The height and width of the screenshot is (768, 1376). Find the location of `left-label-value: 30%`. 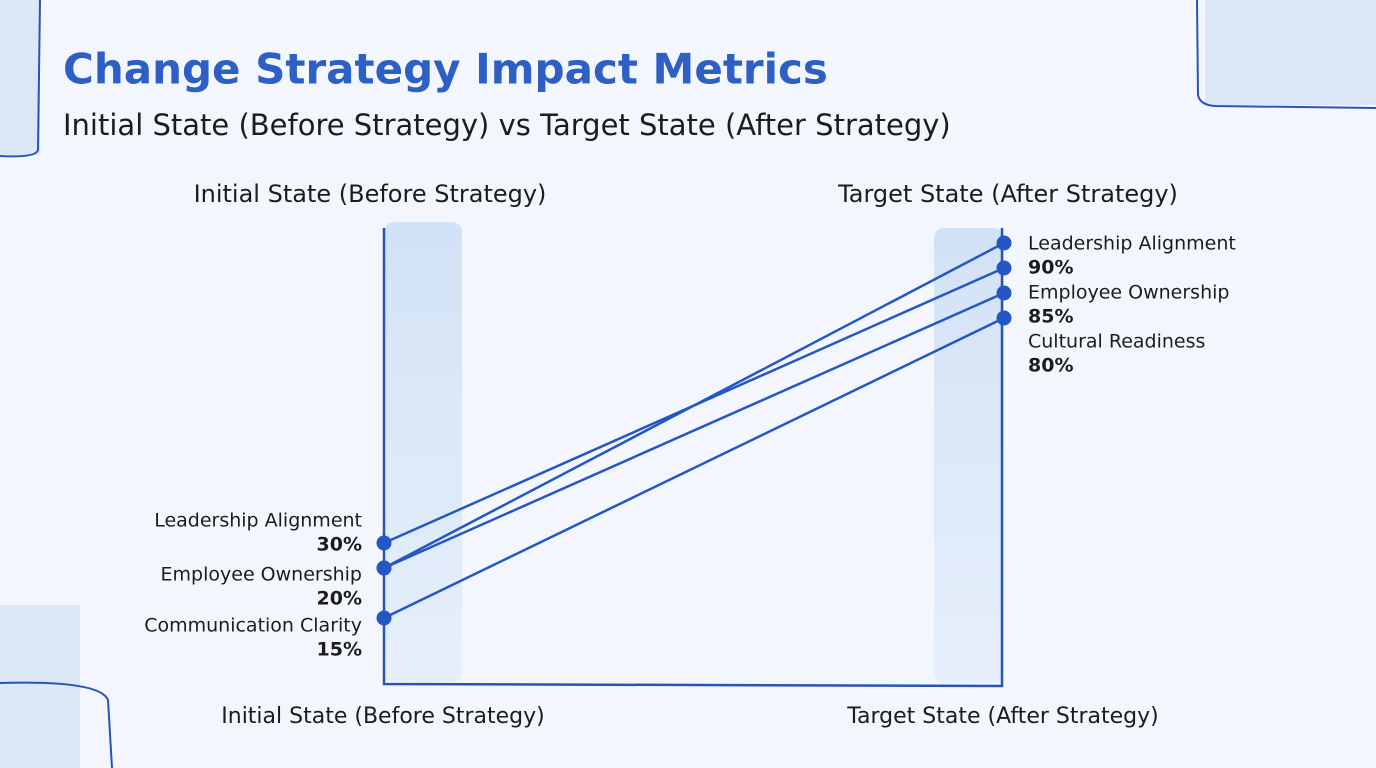

left-label-value: 30% is located at coordinates (339, 545).